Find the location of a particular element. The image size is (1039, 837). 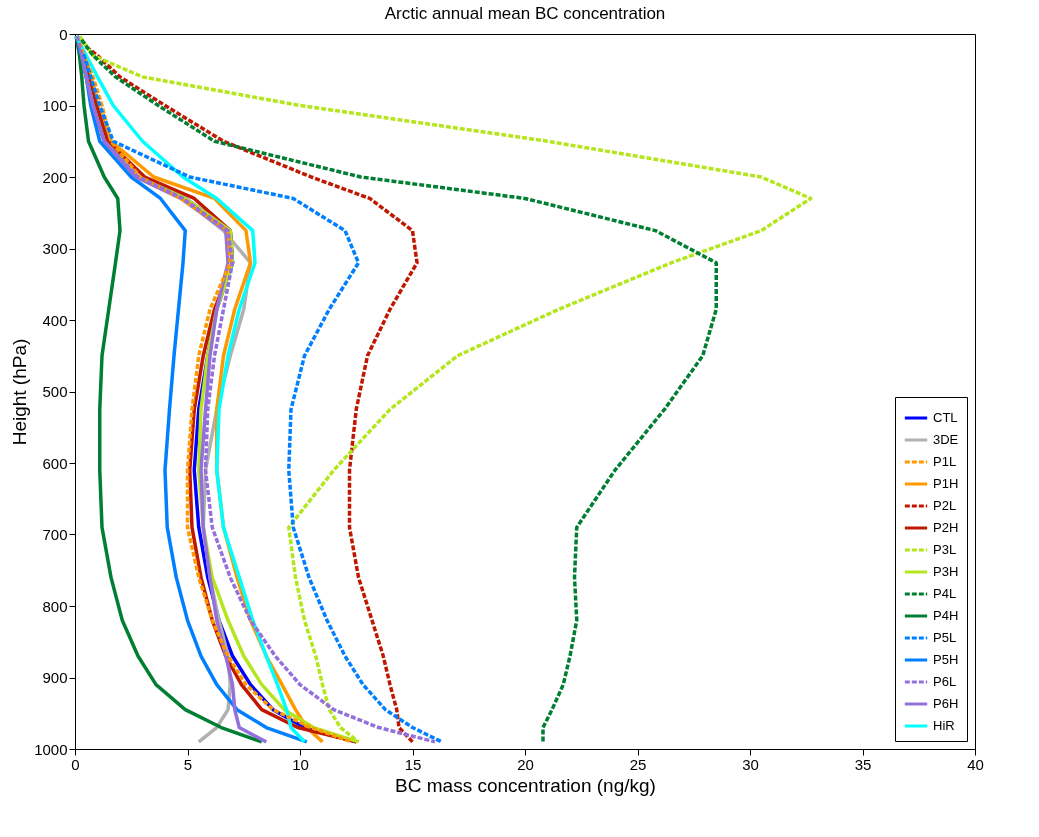

y-tick-label: 100 is located at coordinates (55, 105).